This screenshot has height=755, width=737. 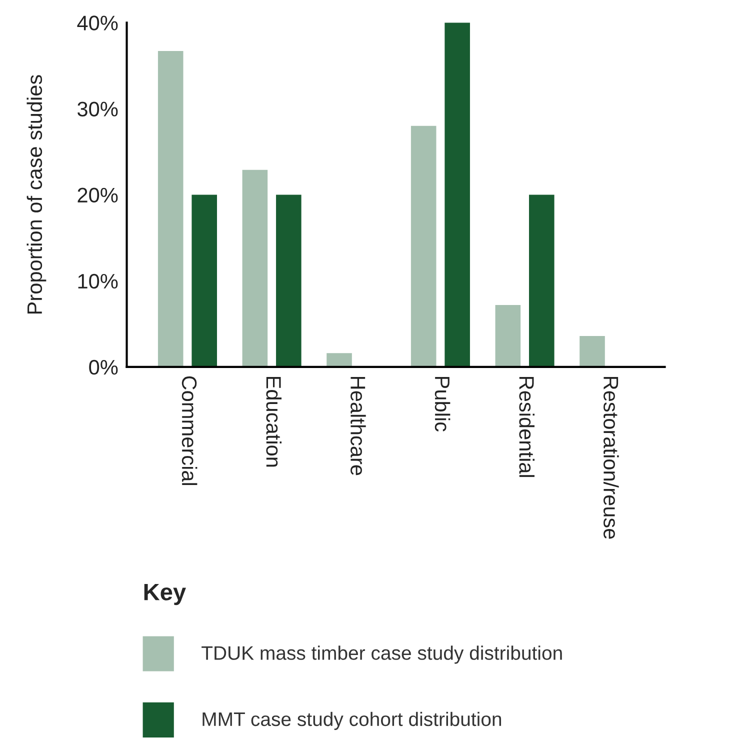 What do you see at coordinates (98, 195) in the screenshot?
I see `y-tick-label: 20%` at bounding box center [98, 195].